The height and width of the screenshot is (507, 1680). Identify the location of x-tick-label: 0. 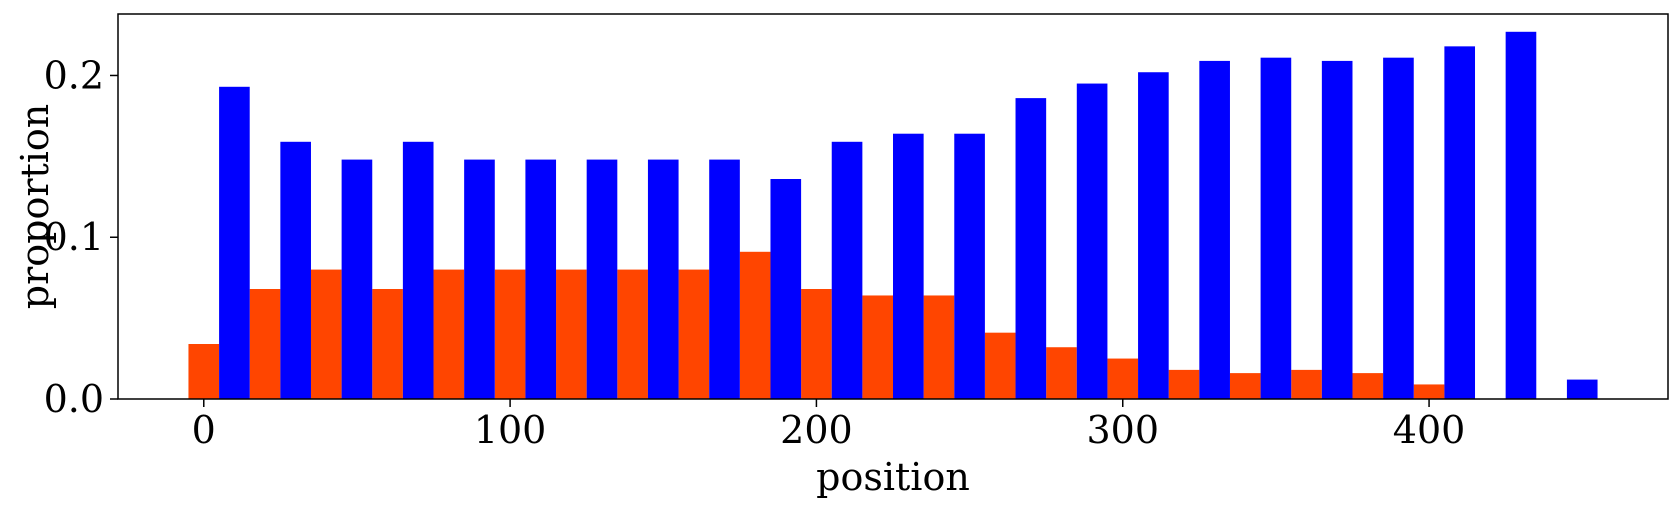
(204, 430).